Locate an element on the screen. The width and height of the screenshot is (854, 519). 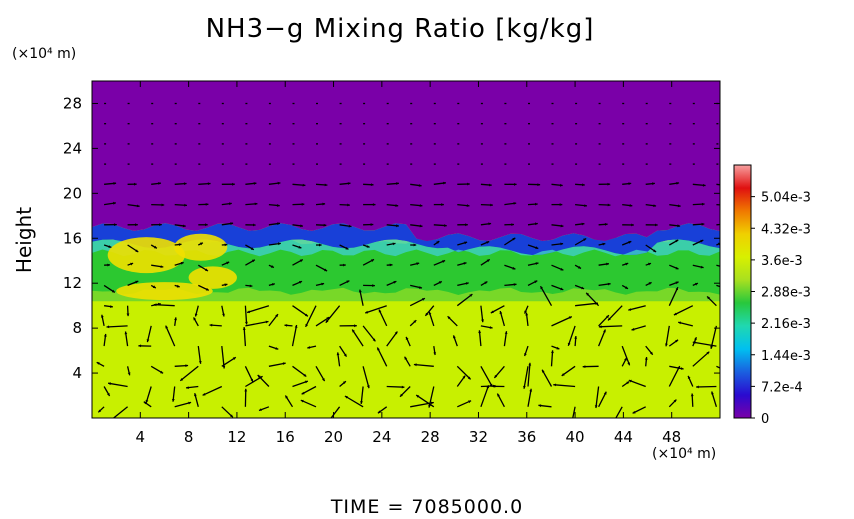
colorbar-tick-label: 3.6e-3 is located at coordinates (782, 261).